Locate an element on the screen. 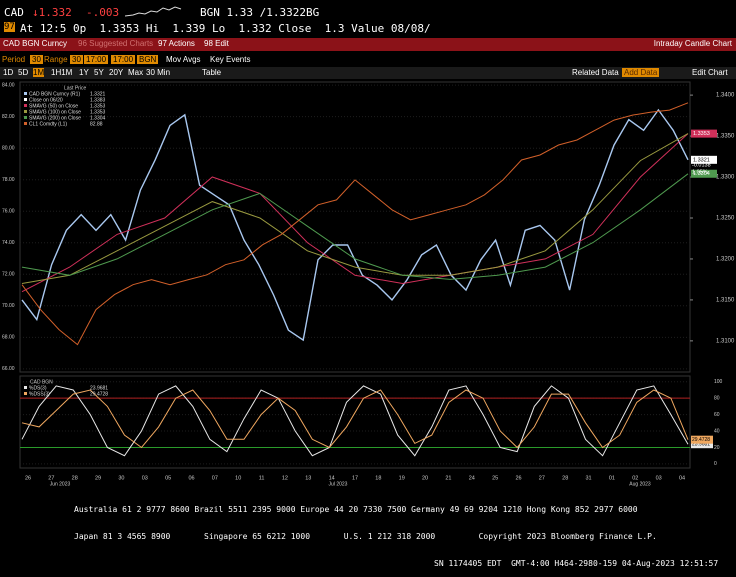 The height and width of the screenshot is (577, 736). legend-label: CL1 Comdty (L1) is located at coordinates (48, 124).